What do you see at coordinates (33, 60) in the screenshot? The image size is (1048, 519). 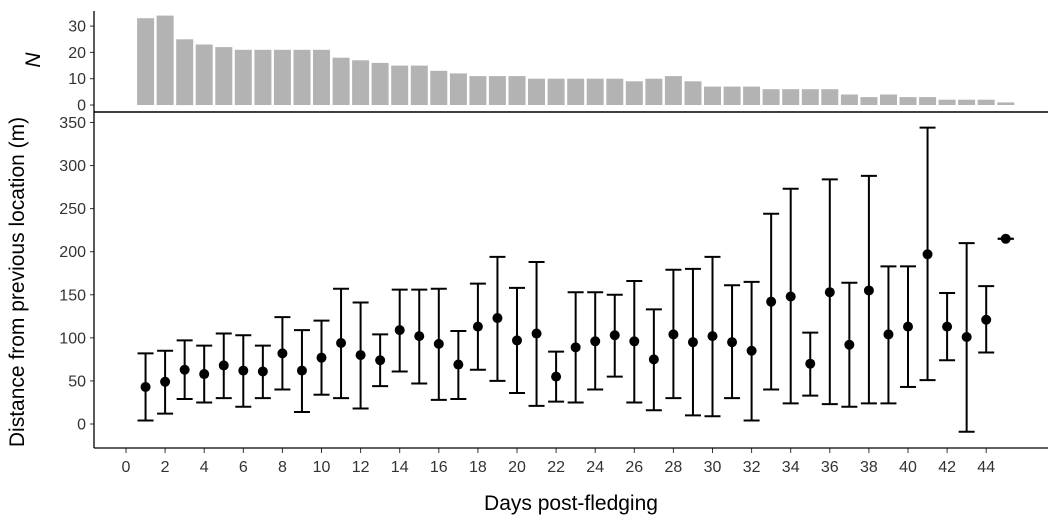 I see `top-y-axis-title: N` at bounding box center [33, 60].